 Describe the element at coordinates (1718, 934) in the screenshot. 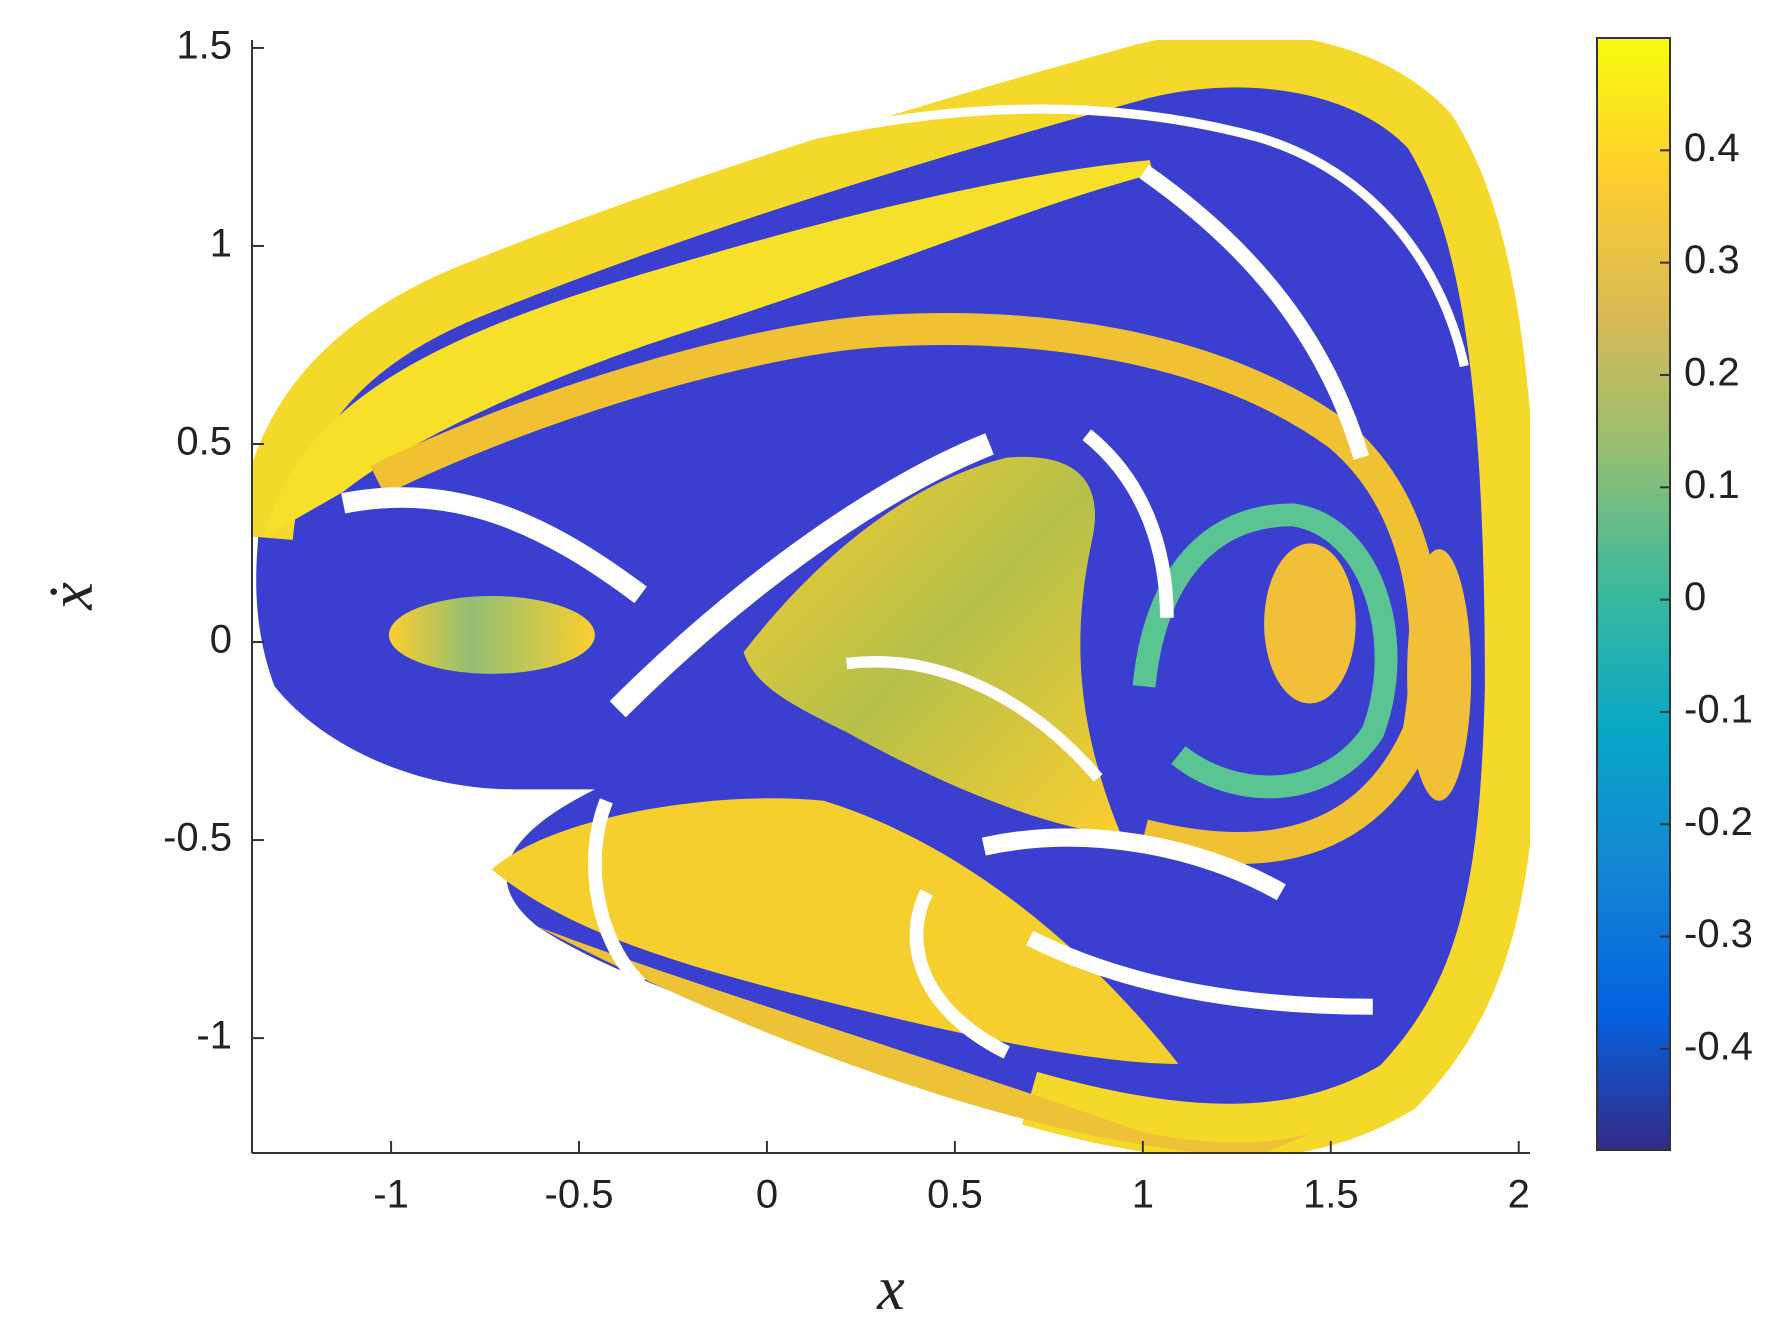

I see `colorbar-tick-label: -0.3` at that location.